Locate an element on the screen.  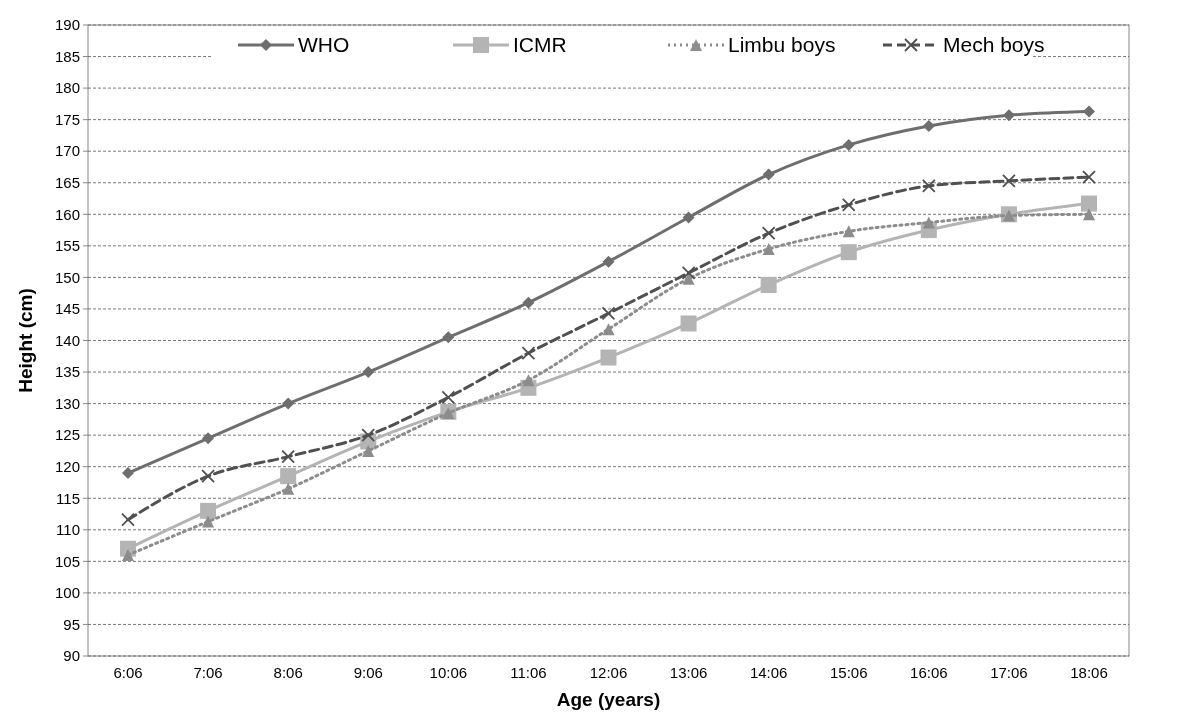
y-tick-label: 145 is located at coordinates (67, 309).